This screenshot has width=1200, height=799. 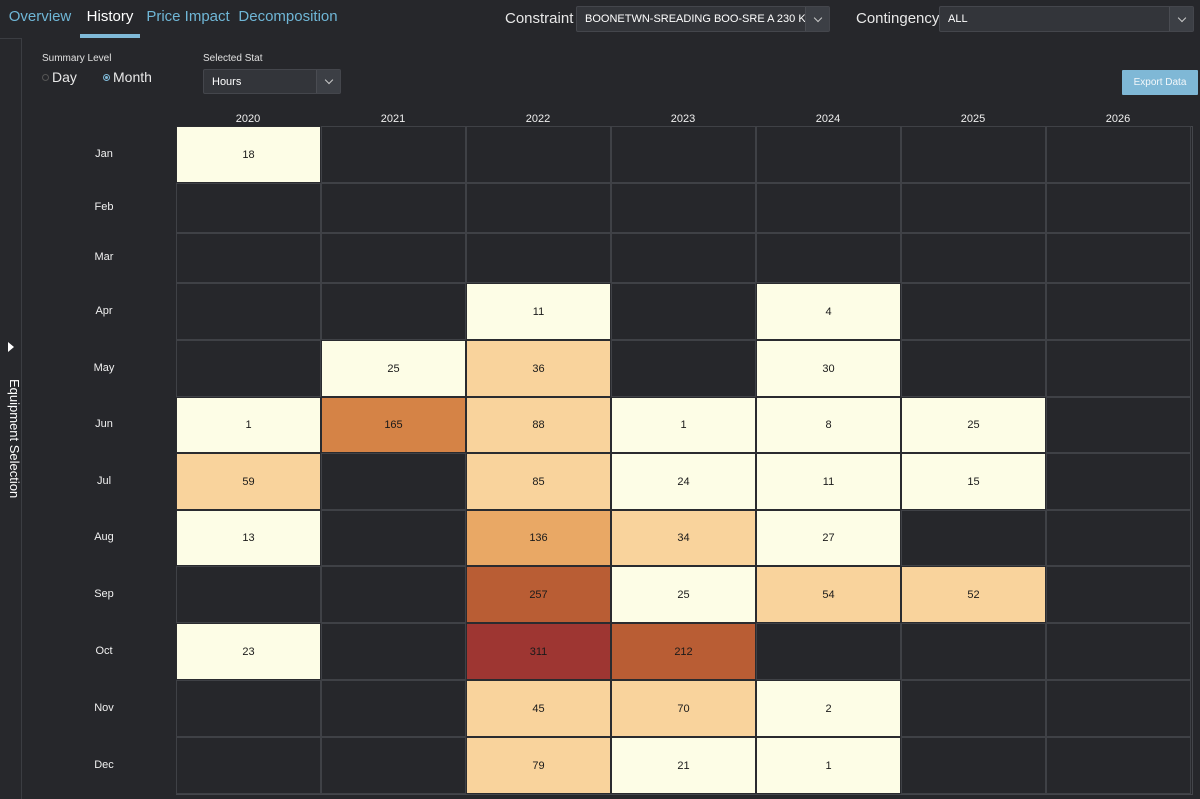 I want to click on tab-decomposition: Decomposition, so click(x=288, y=16).